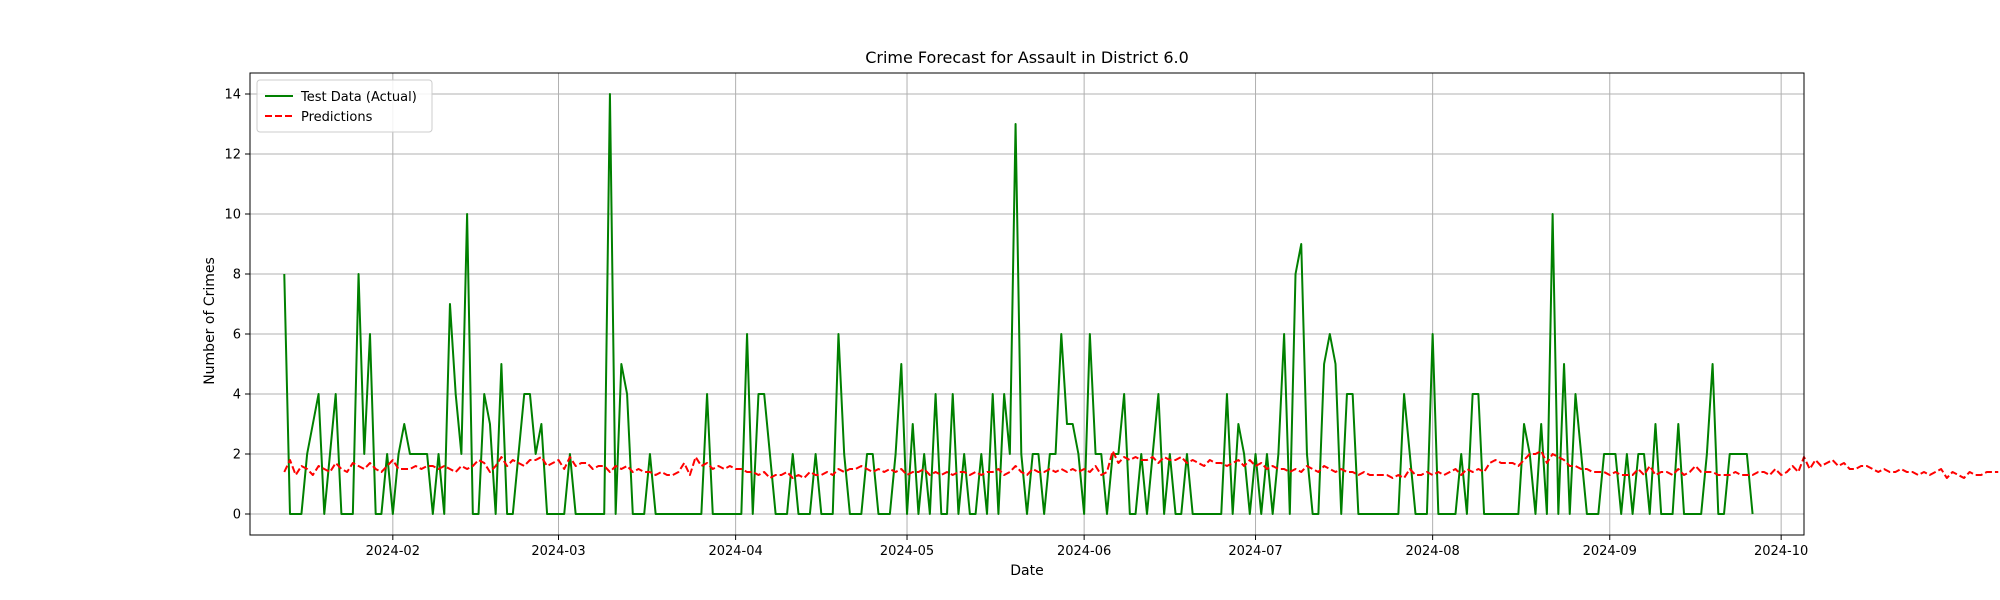 This screenshot has width=2000, height=600. Describe the element at coordinates (237, 305) in the screenshot. I see `y-axis: 0 2 4 6 8 10 12 14` at that location.